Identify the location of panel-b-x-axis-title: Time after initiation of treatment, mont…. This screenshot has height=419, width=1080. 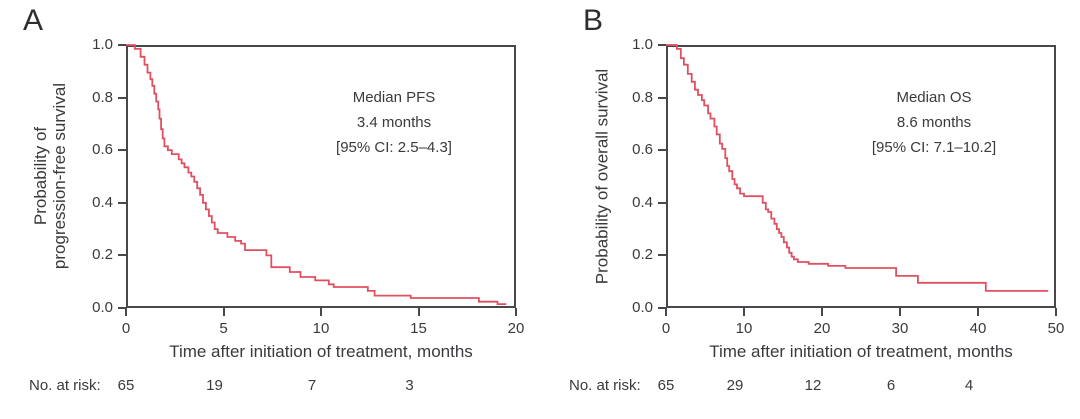
(861, 351).